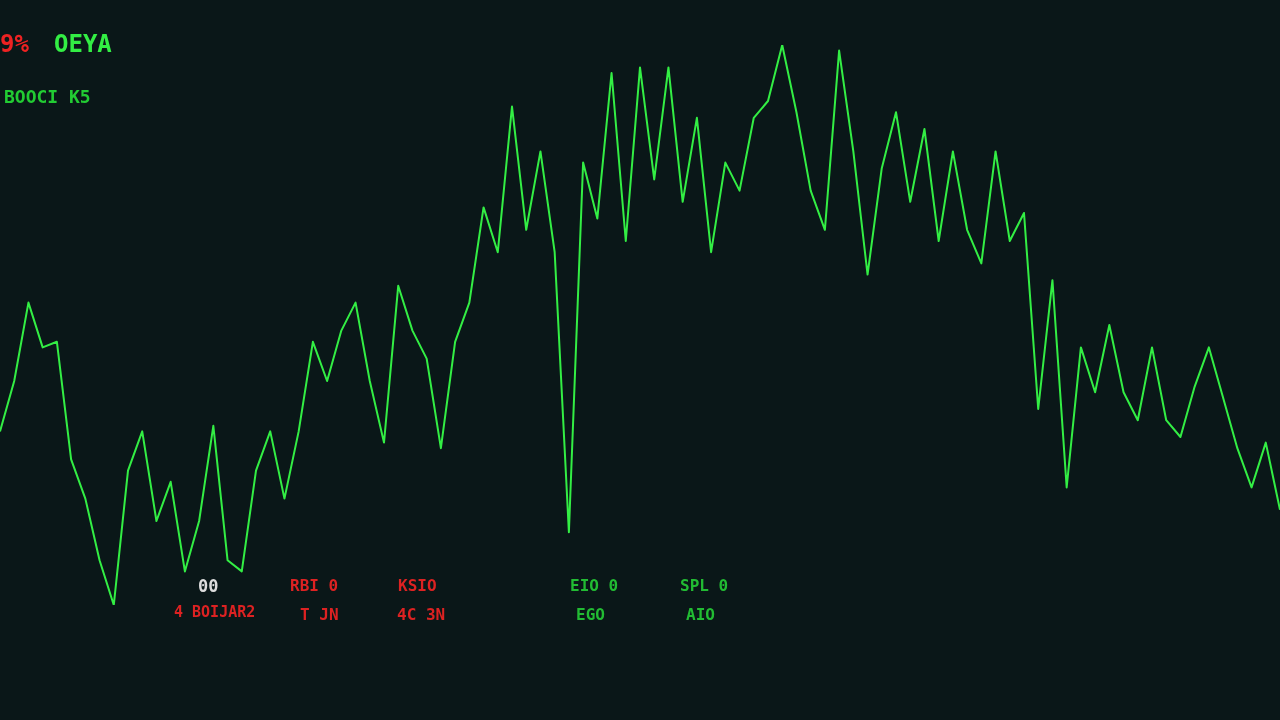  I want to click on annotation: T JN, so click(319, 614).